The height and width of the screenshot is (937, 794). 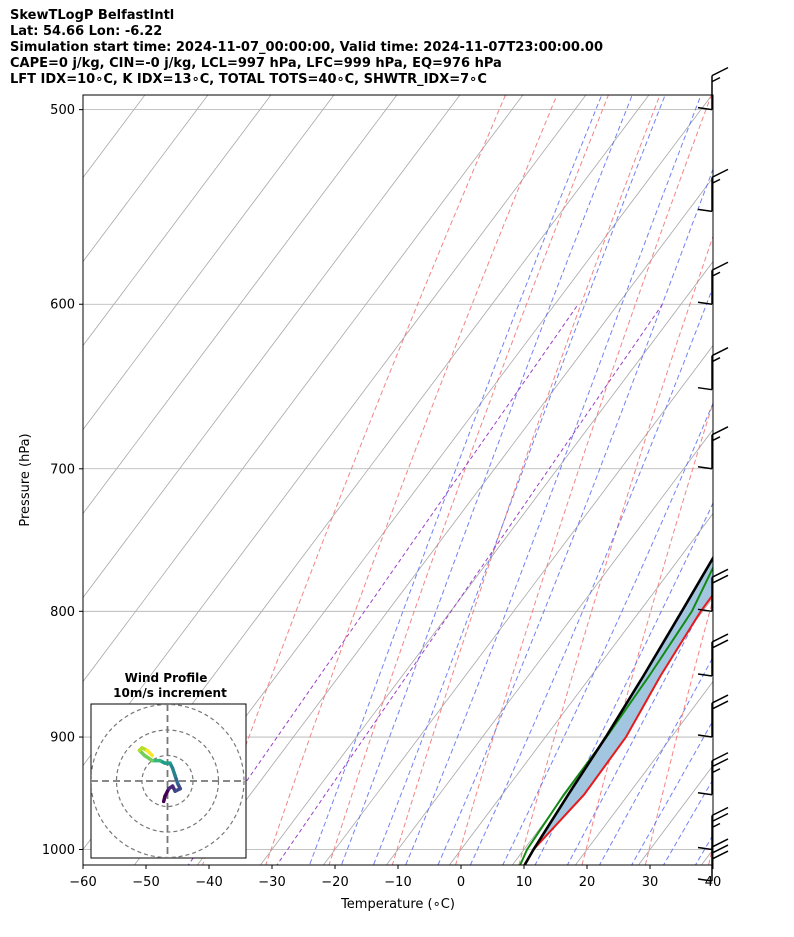 I want to click on chart-title: SkewTLogP BelfastIntl, so click(x=92, y=15).